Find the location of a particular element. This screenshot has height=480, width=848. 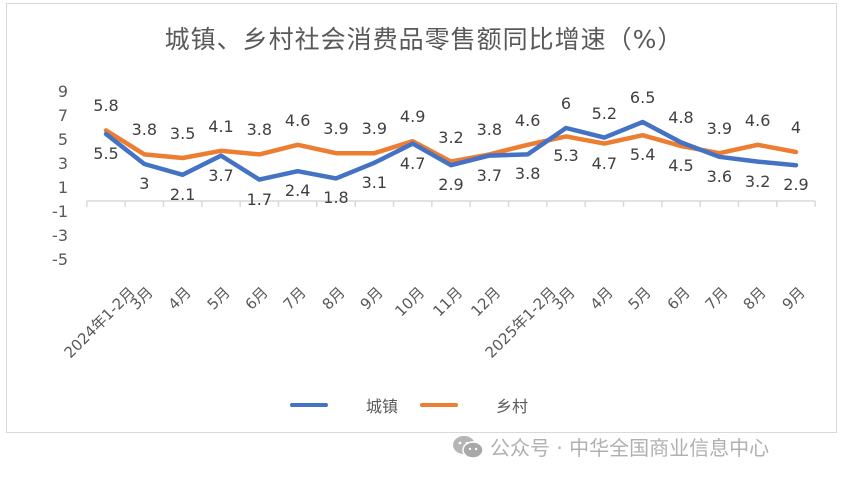

rural-data-label: 5.8 is located at coordinates (106, 106).